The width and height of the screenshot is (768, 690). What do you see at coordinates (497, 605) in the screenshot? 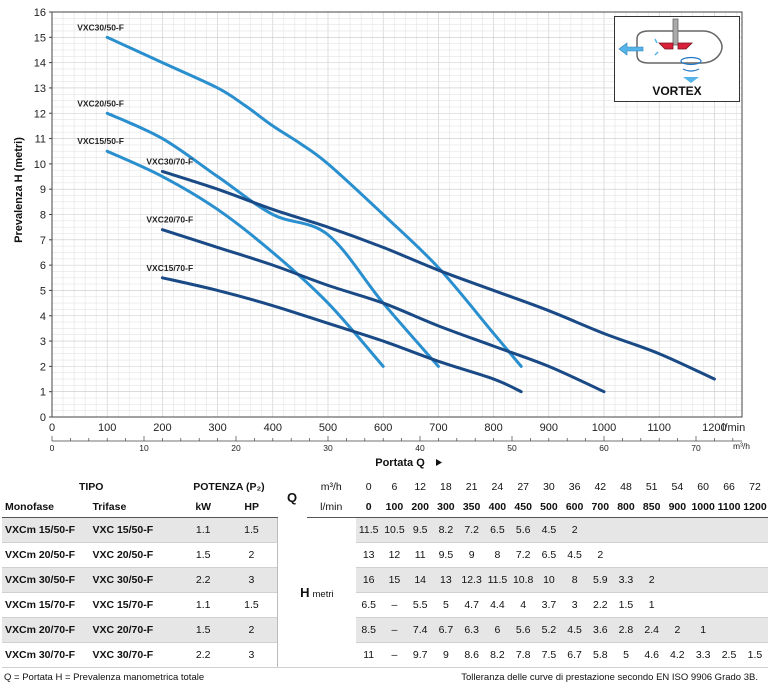
I see `head-value: 4.4` at bounding box center [497, 605].